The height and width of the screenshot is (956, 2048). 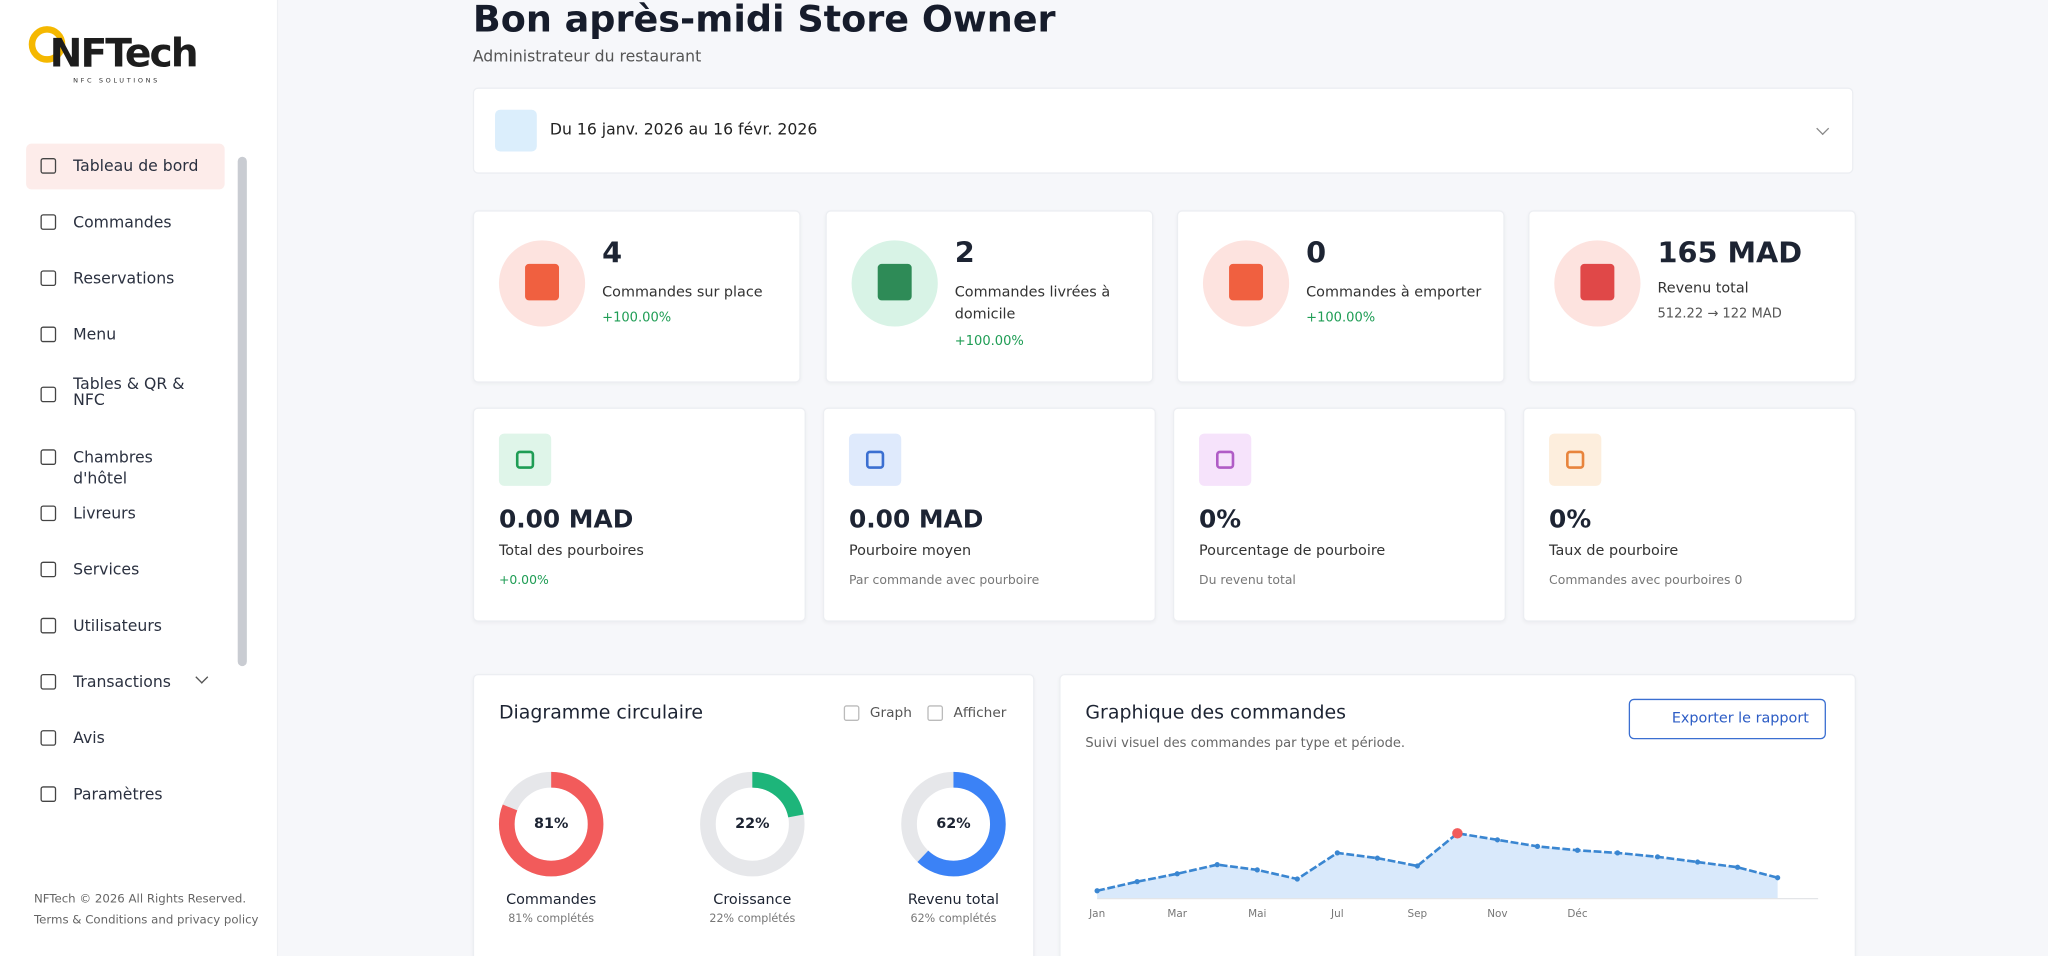 What do you see at coordinates (1418, 914) in the screenshot?
I see `x-tick-label: Sep` at bounding box center [1418, 914].